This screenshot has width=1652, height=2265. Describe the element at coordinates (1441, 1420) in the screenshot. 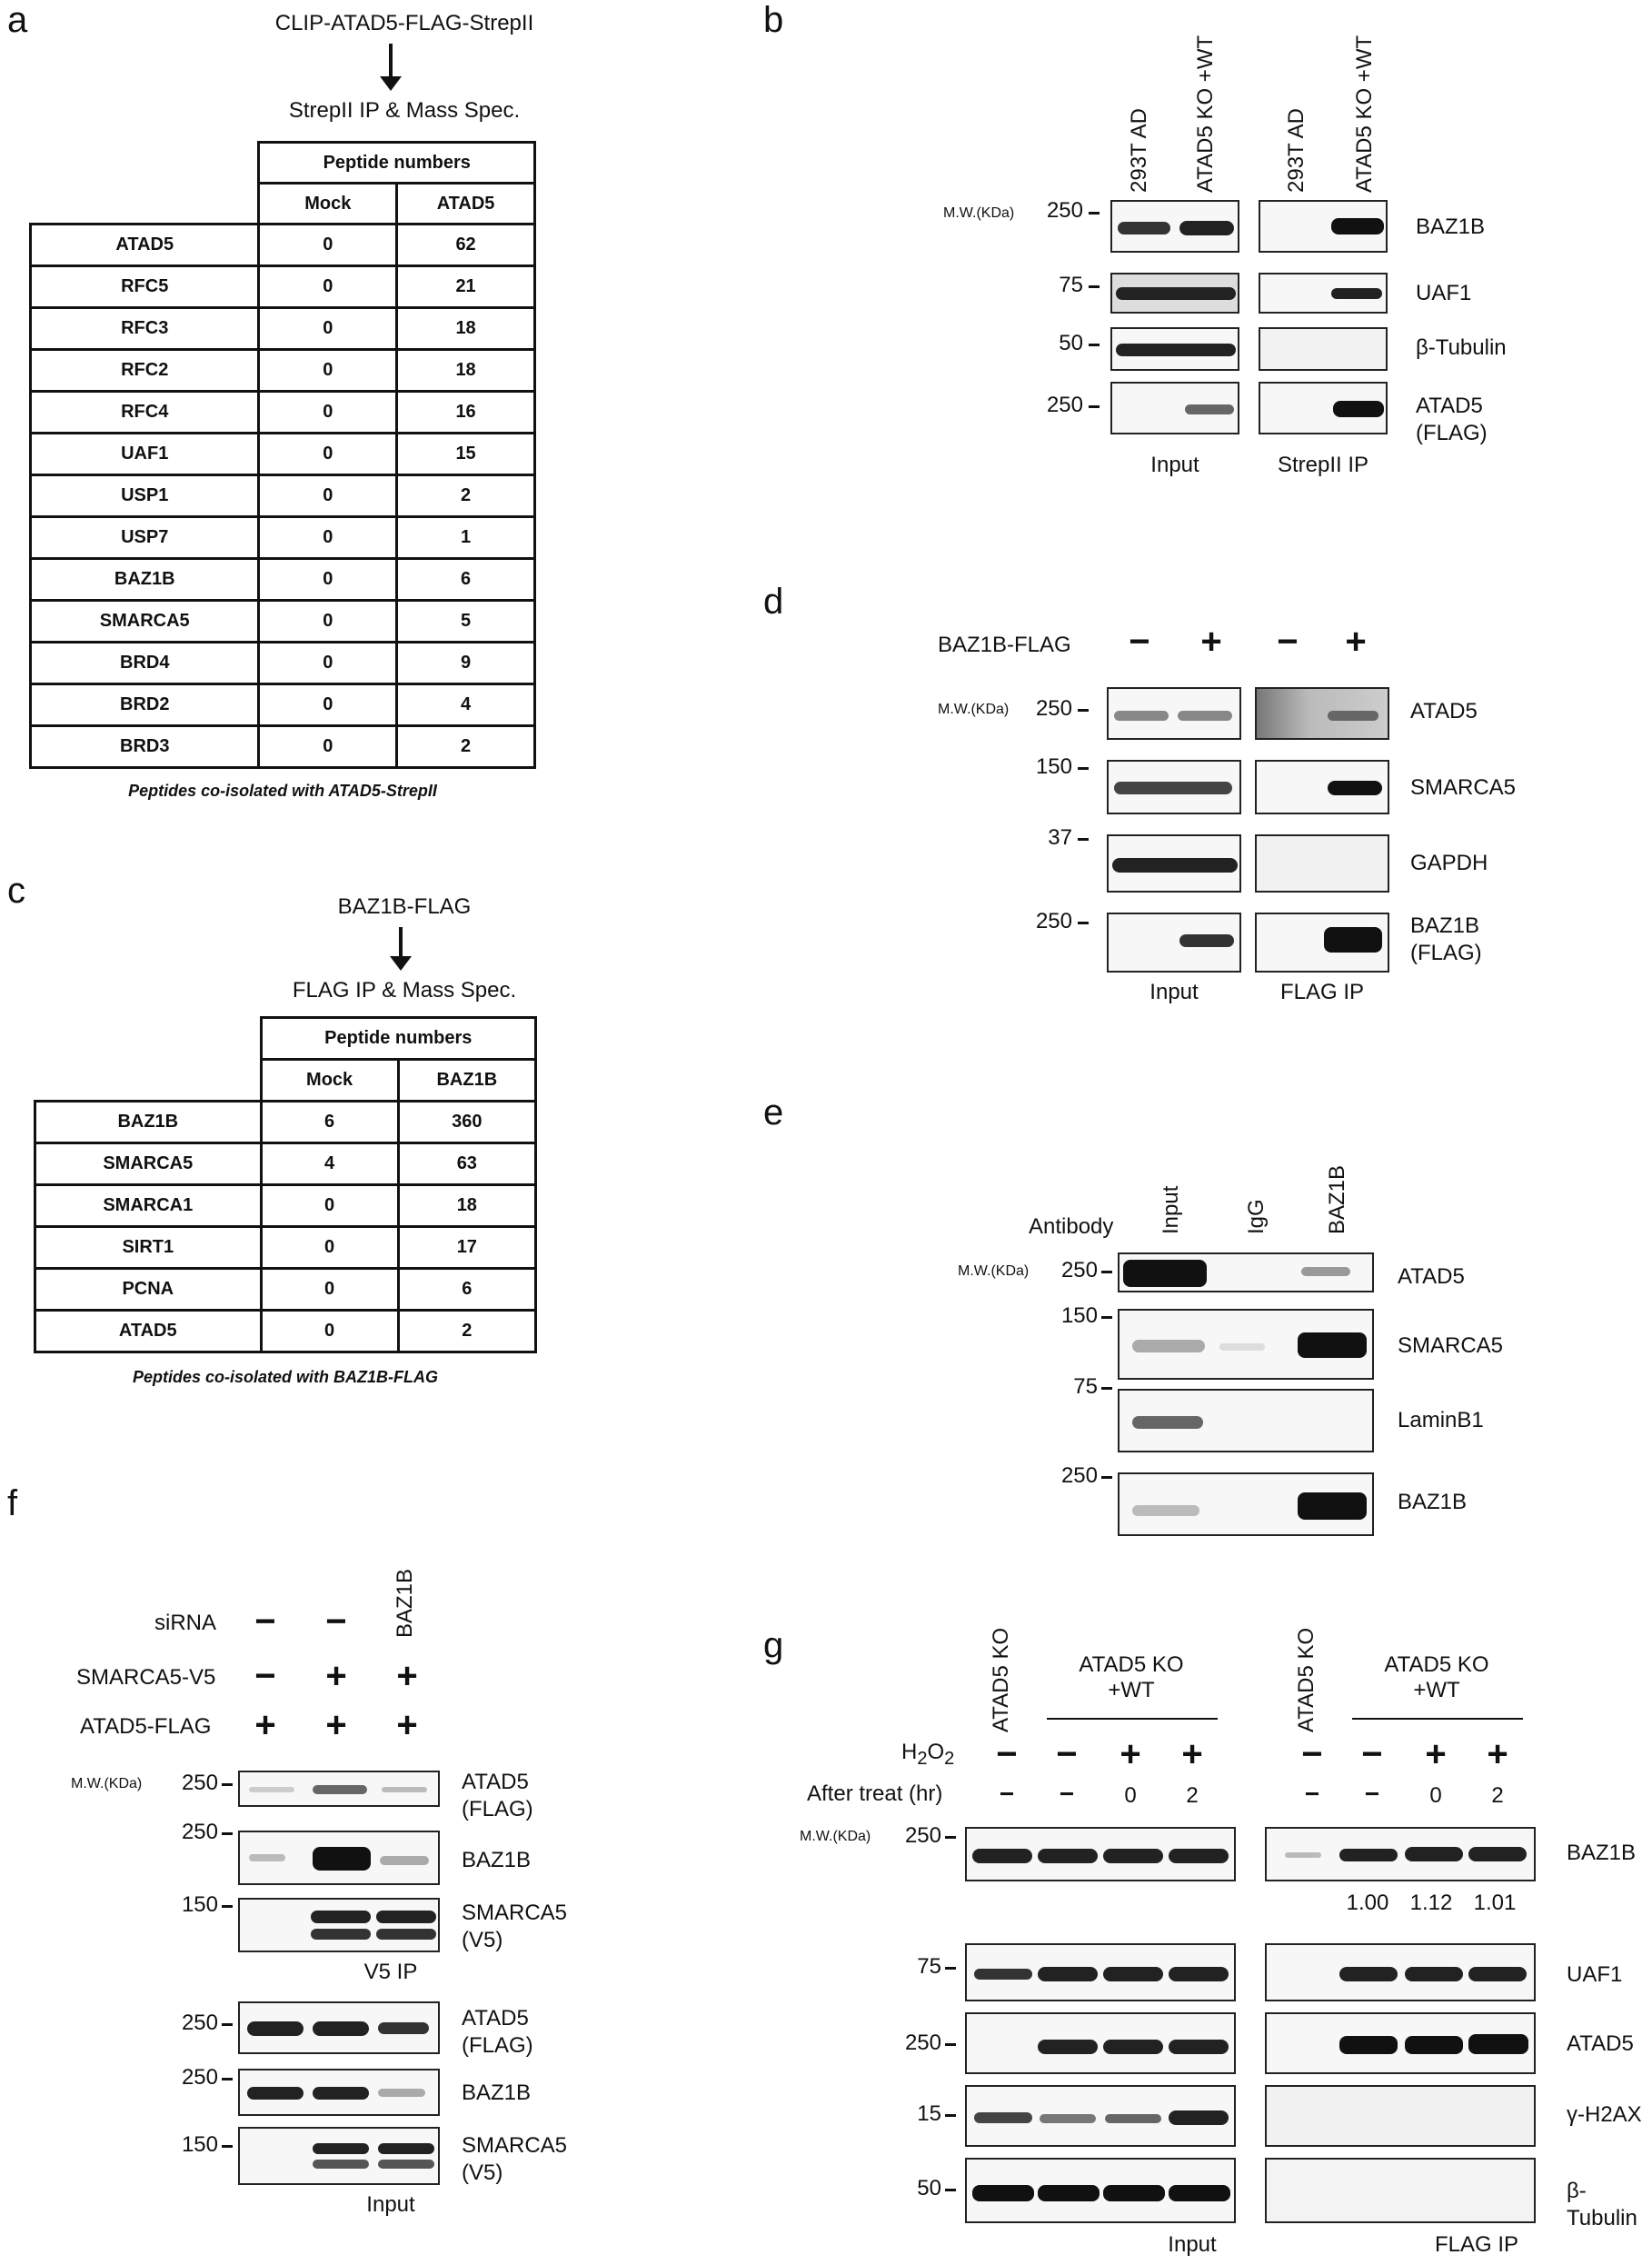

I see `row-label: LaminB1` at that location.